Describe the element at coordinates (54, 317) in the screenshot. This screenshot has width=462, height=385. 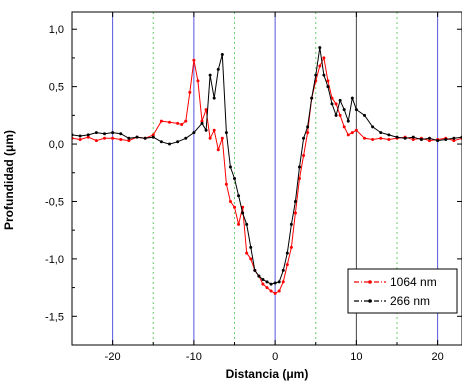
I see `y-tick-label: -1,5` at that location.